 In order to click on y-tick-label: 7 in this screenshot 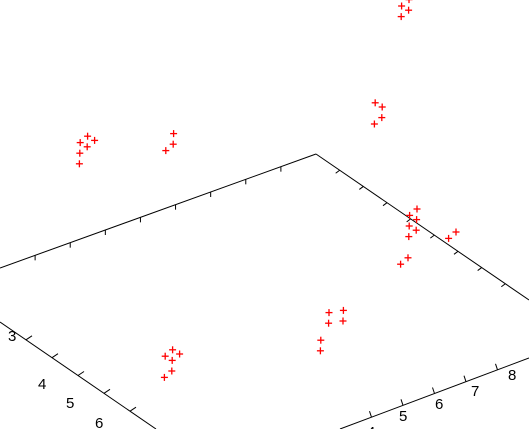, I will do `click(475, 391)`.